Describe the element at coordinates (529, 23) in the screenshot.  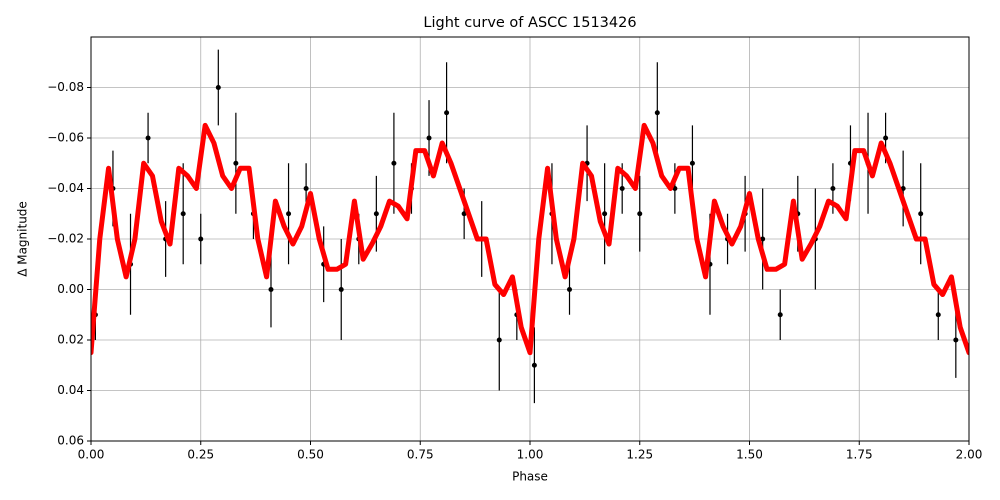
I see `chart-title: Light curve of ASCC 1513426` at that location.